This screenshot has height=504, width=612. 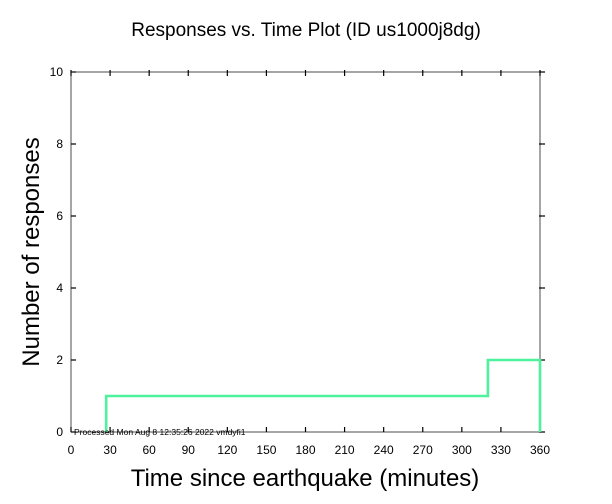 I want to click on series-layer, so click(x=323, y=395).